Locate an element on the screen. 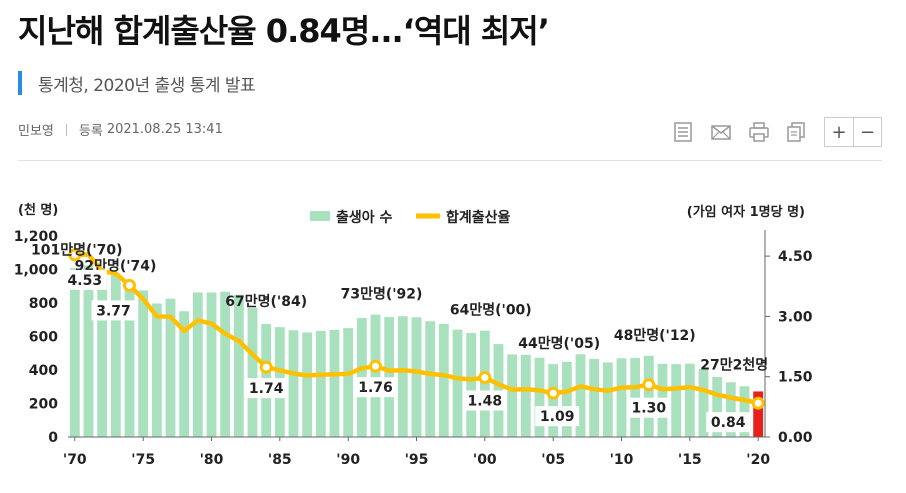 The width and height of the screenshot is (906, 493). mail-icon is located at coordinates (721, 132).